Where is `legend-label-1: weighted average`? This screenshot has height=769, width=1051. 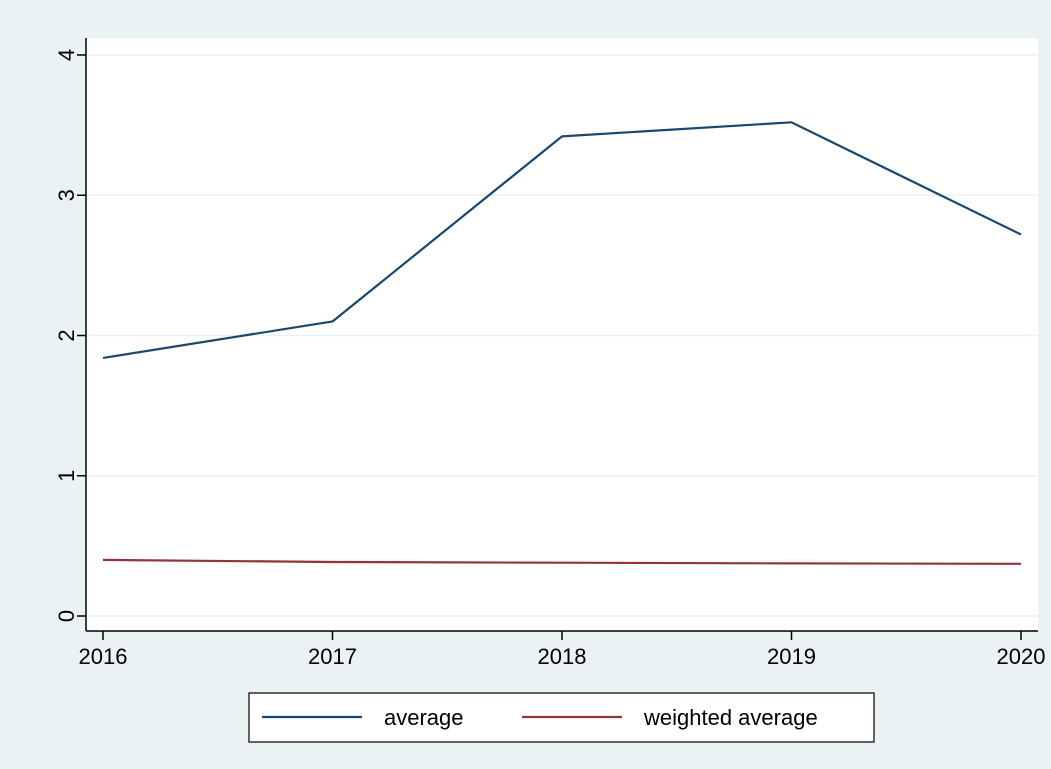
legend-label-1: weighted average is located at coordinates (730, 717).